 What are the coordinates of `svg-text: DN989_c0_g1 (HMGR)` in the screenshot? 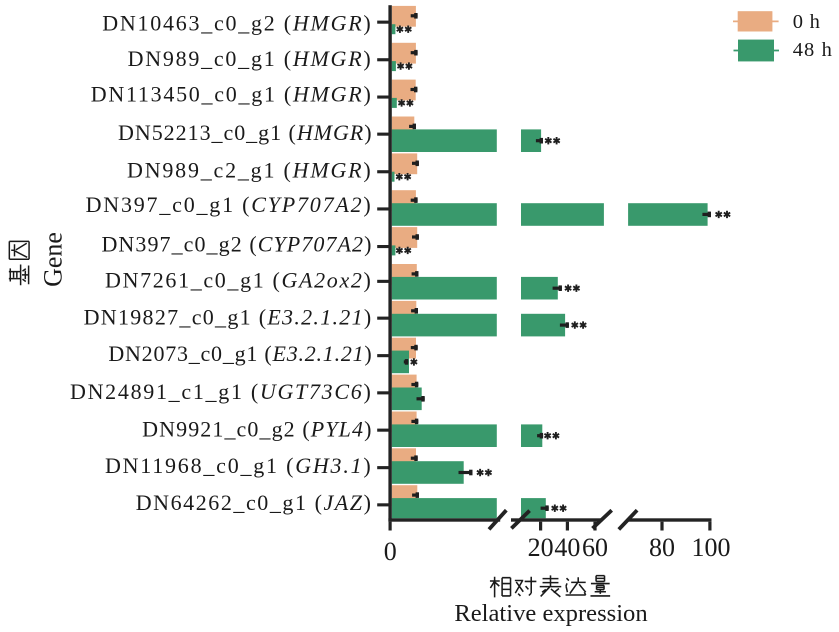 It's located at (250, 58).